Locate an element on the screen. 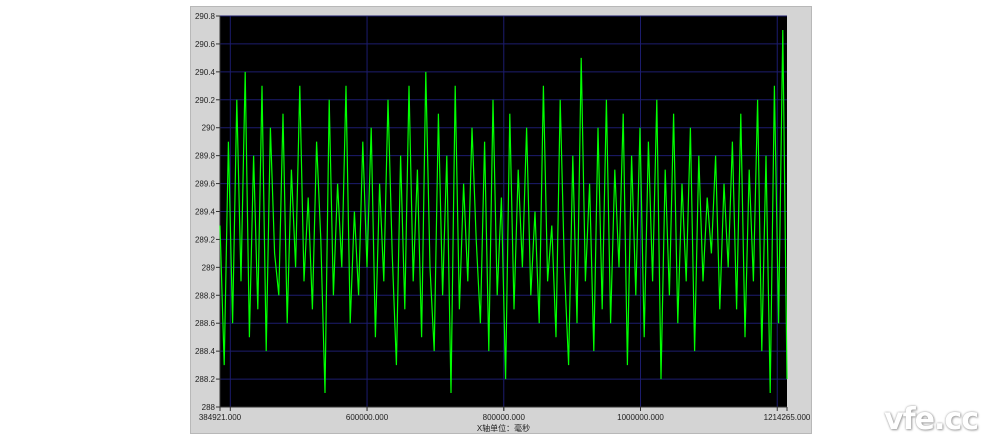 The height and width of the screenshot is (443, 1000). x-tick-label: 384921.000 is located at coordinates (220, 417).